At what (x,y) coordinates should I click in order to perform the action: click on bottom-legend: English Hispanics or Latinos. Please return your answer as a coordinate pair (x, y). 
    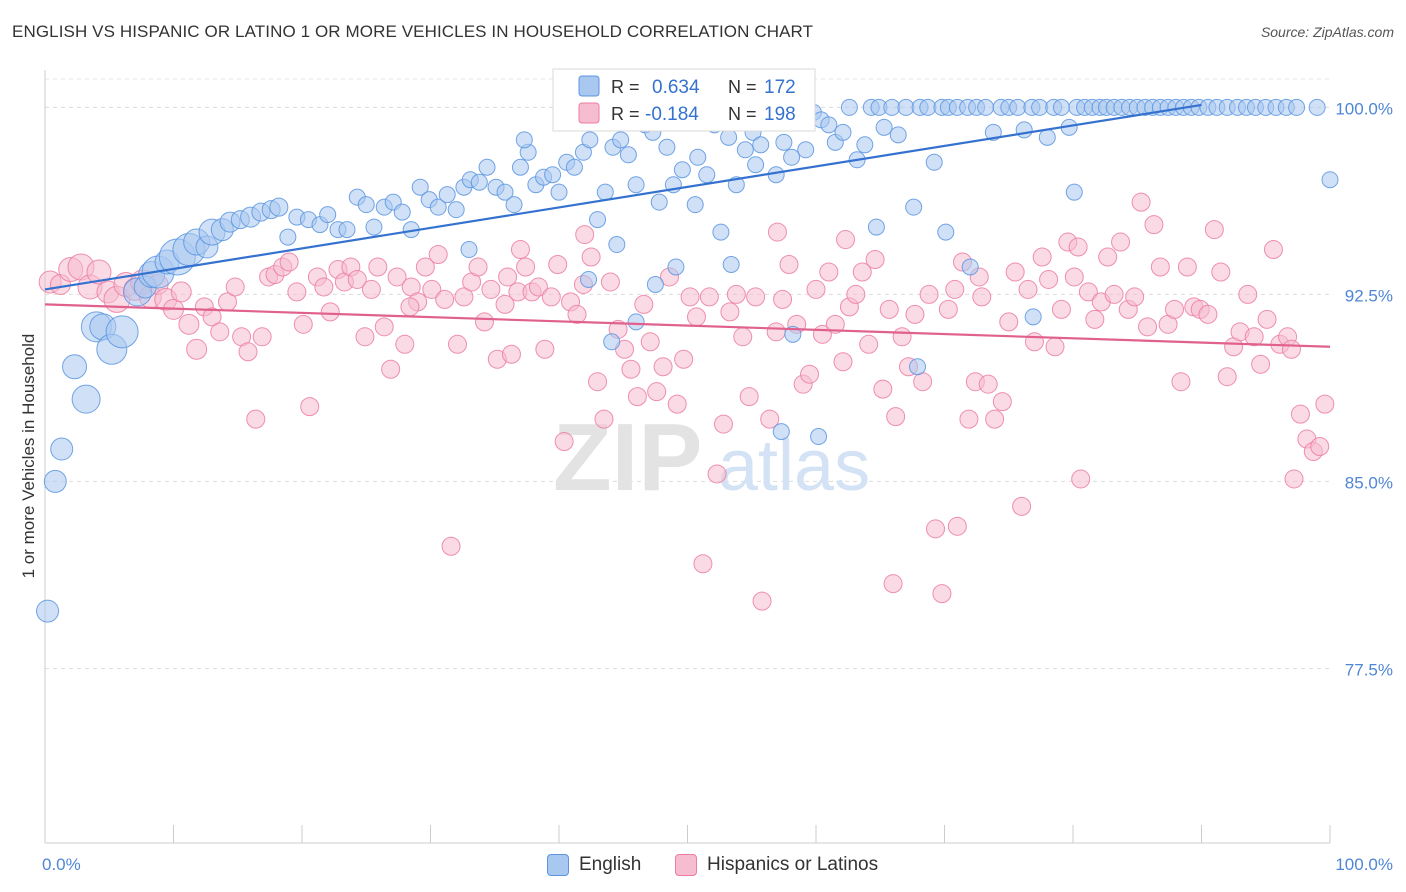
    Looking at the image, I should click on (703, 865).